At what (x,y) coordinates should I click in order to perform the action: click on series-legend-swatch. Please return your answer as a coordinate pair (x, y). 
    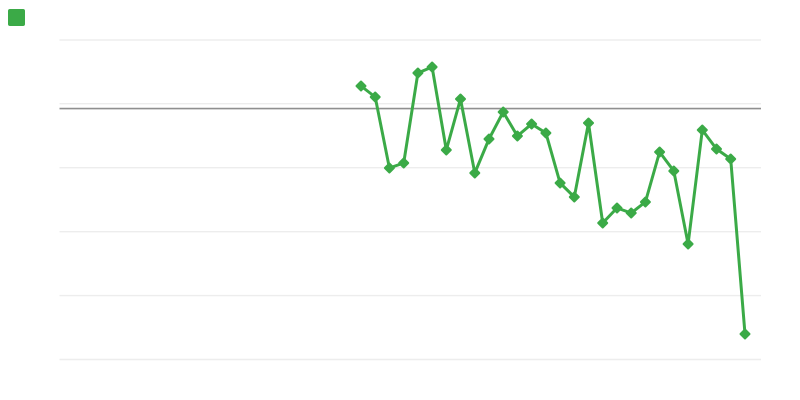
    Looking at the image, I should click on (16, 17).